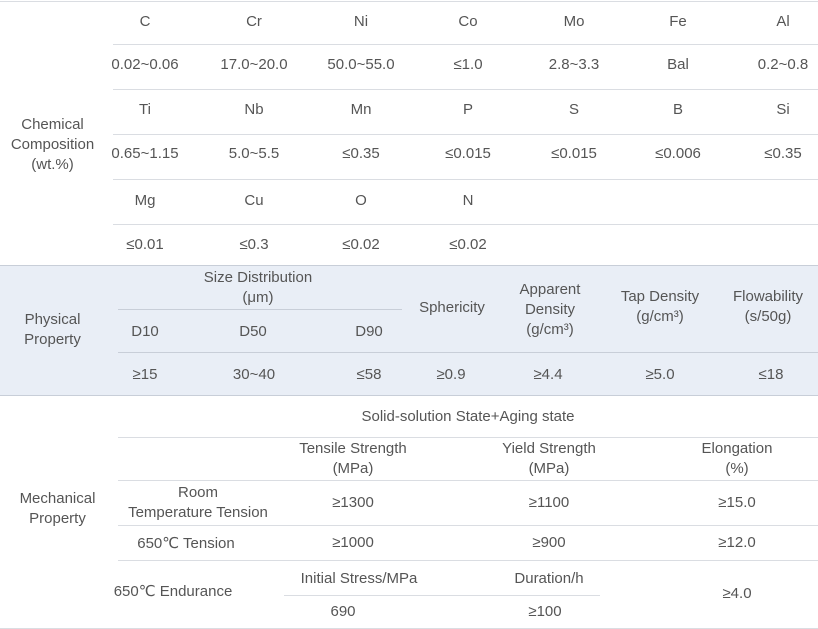  Describe the element at coordinates (549, 502) in the screenshot. I see `room-value: ≥1100` at that location.